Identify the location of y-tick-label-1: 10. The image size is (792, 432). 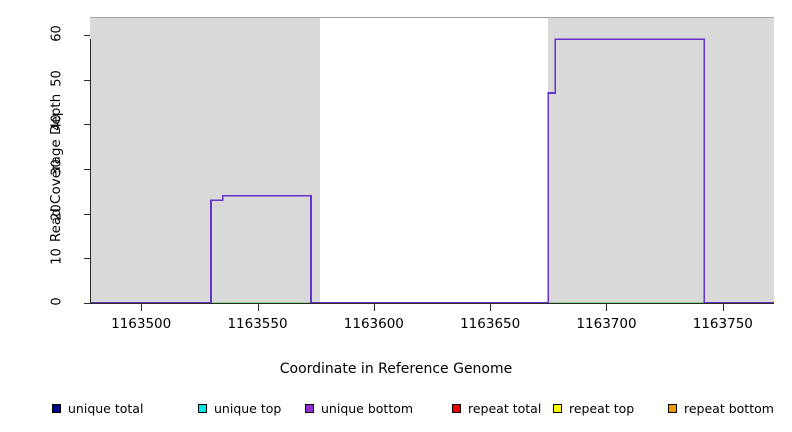
(57, 257).